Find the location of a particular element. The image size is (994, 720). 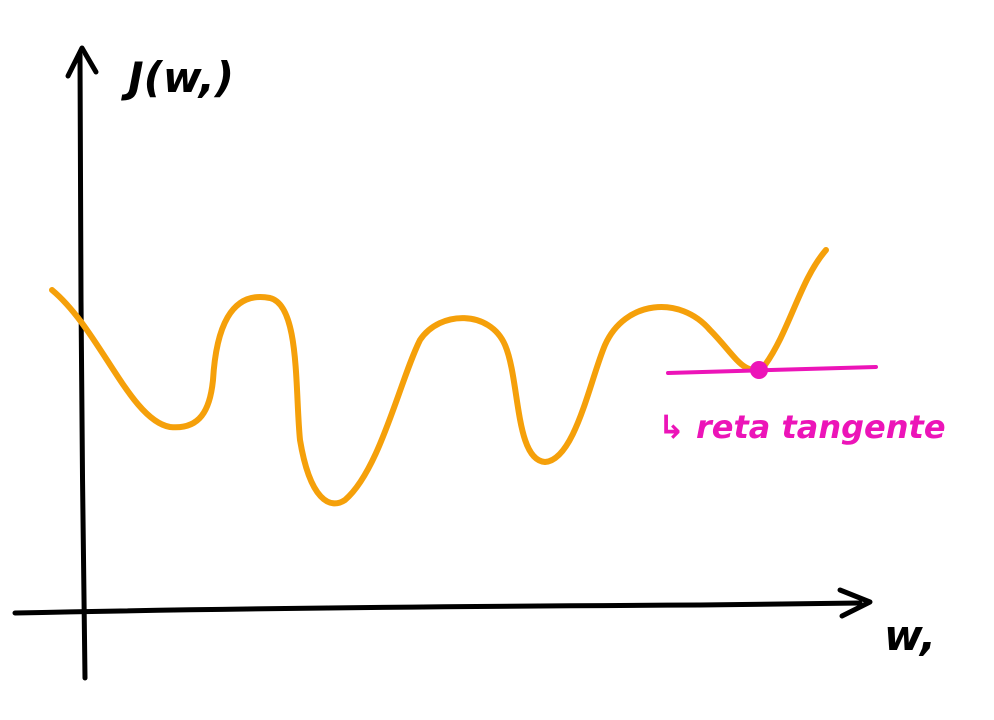

tangent-label: ↳ reta tangente is located at coordinates (802, 427).